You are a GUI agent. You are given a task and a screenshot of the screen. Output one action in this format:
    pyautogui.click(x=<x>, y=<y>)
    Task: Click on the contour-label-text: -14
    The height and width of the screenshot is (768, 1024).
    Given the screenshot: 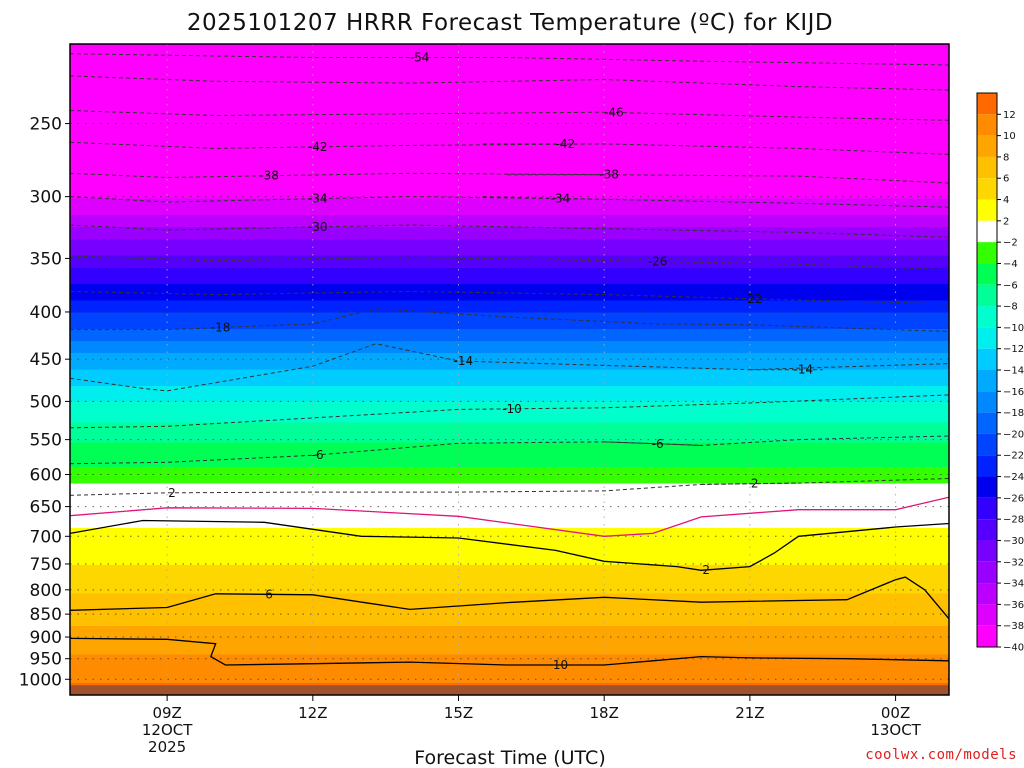 What is the action you would take?
    pyautogui.click(x=804, y=370)
    